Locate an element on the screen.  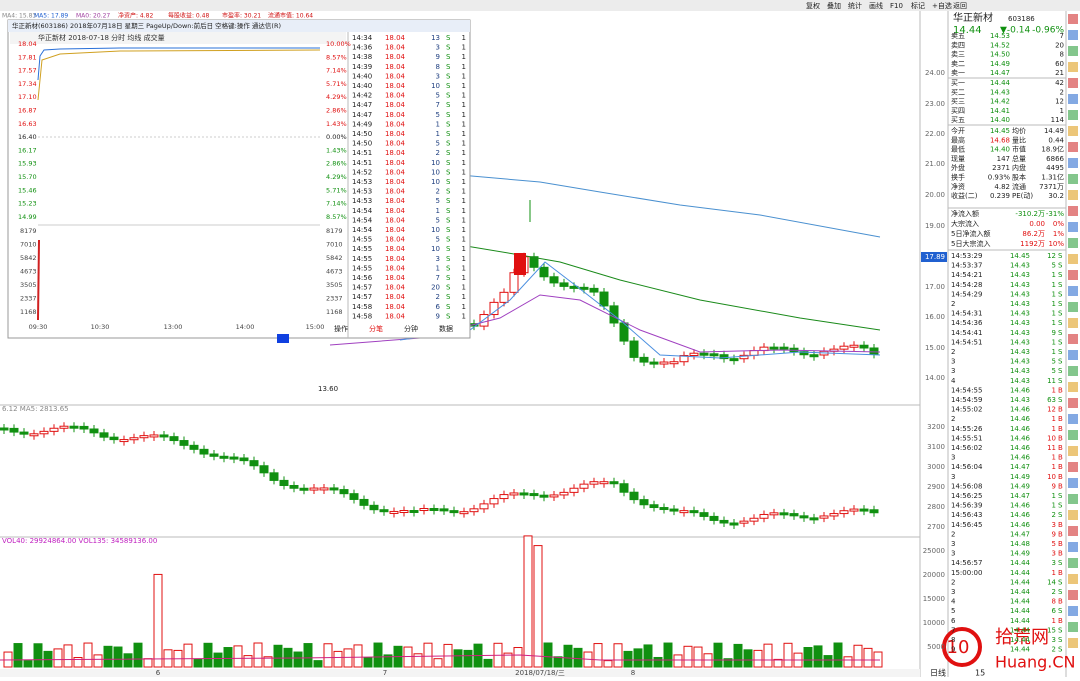
stat-value: 30.2 is located at coordinates (1056, 196).